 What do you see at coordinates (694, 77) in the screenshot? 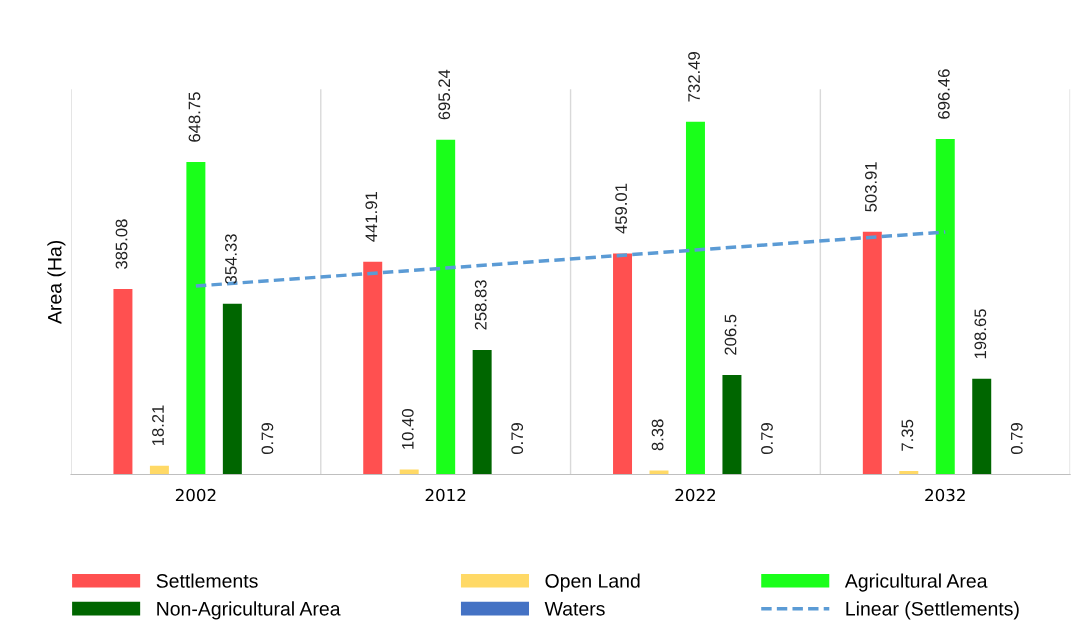
I see `data-label: 732.49` at bounding box center [694, 77].